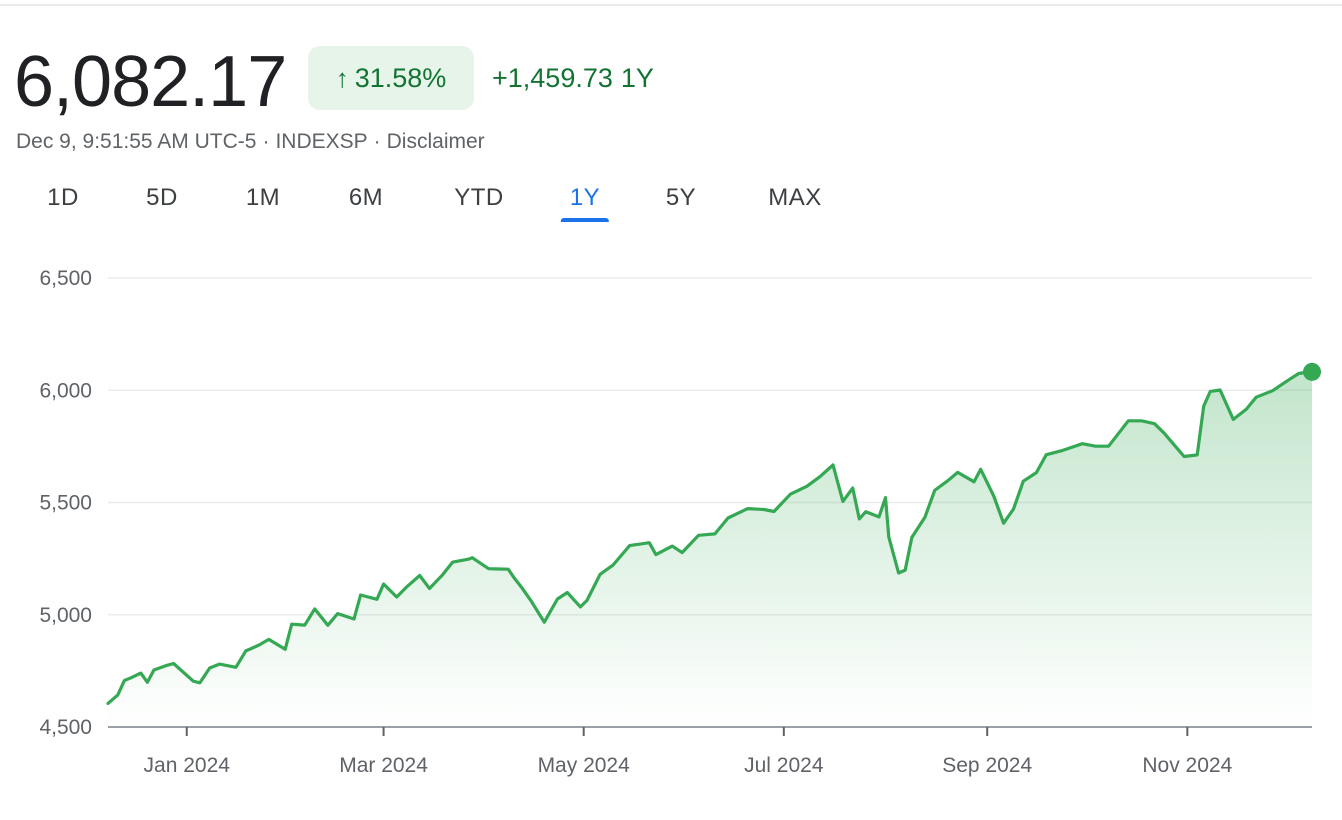 Image resolution: width=1342 pixels, height=820 pixels. What do you see at coordinates (671, 5) in the screenshot?
I see `top-divider` at bounding box center [671, 5].